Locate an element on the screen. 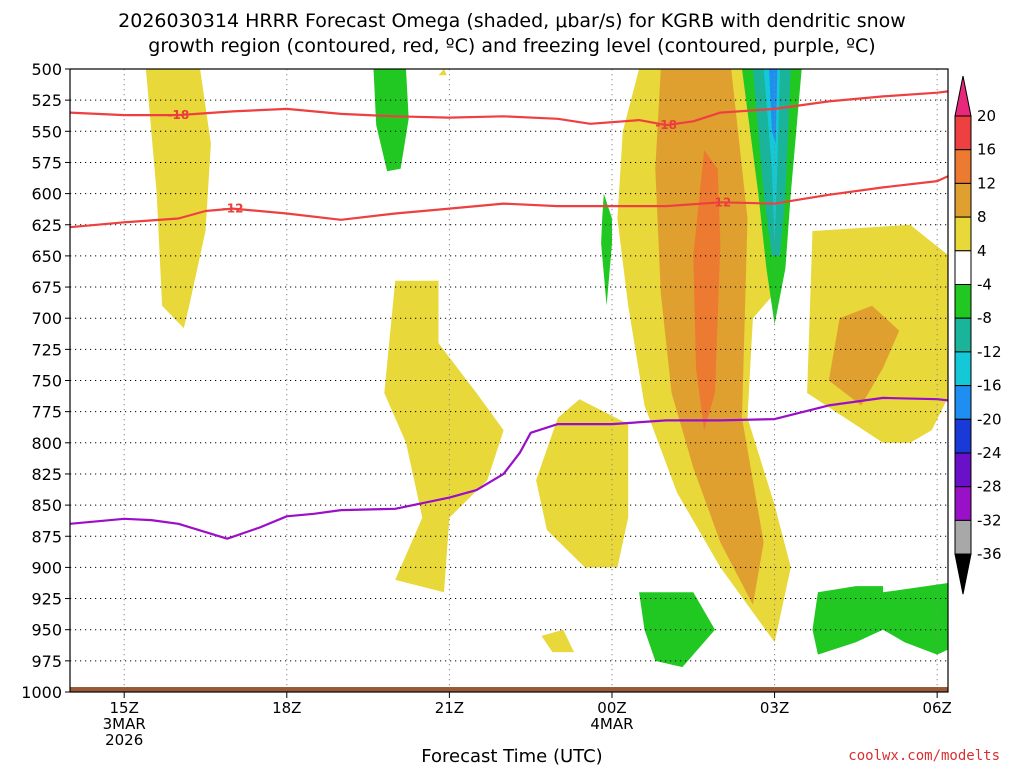 The image size is (1024, 768). contour-label-0-0: -18 is located at coordinates (179, 115).